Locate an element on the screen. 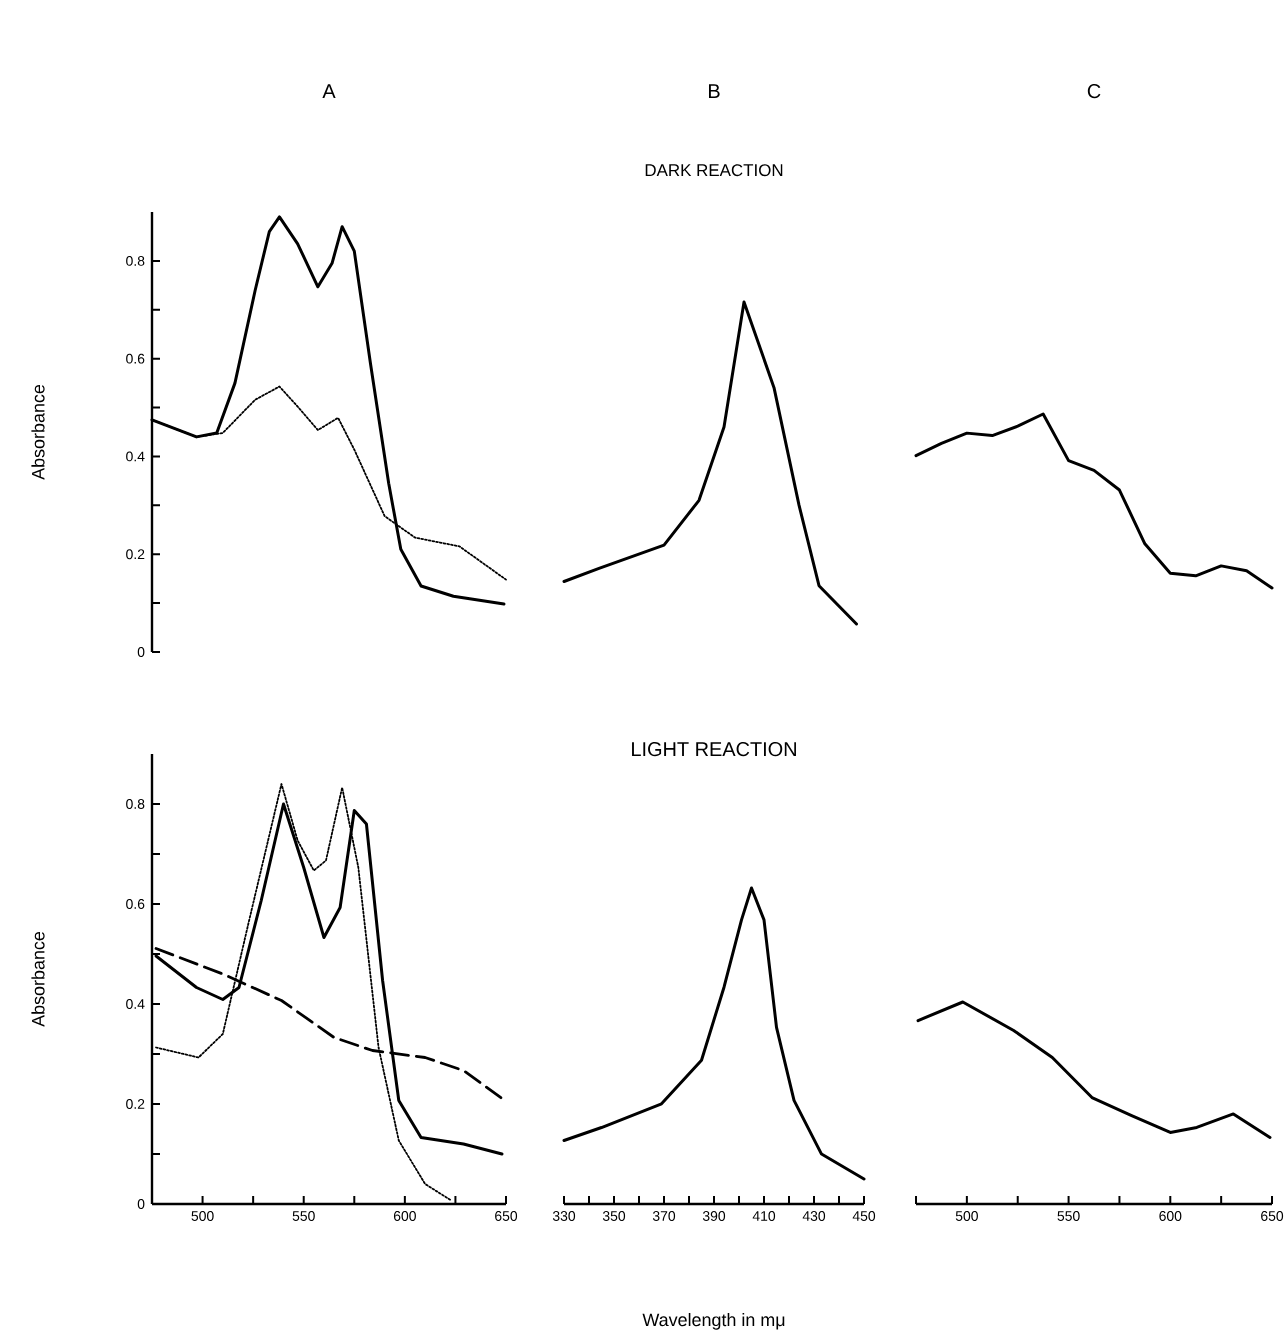 The height and width of the screenshot is (1334, 1286). chart-title: LIGHT REACTION is located at coordinates (714, 749).